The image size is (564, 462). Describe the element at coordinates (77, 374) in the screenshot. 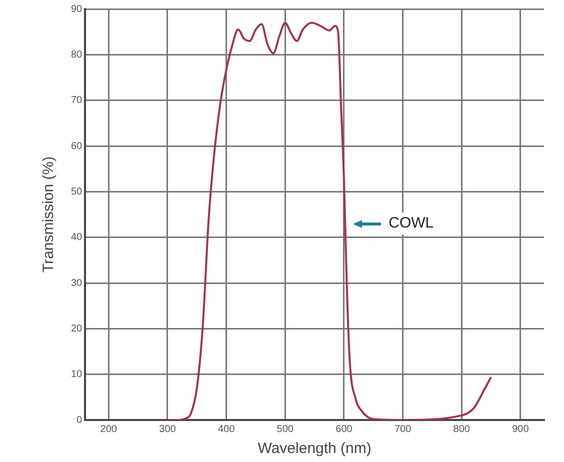

I see `y-tick-label: 10` at that location.